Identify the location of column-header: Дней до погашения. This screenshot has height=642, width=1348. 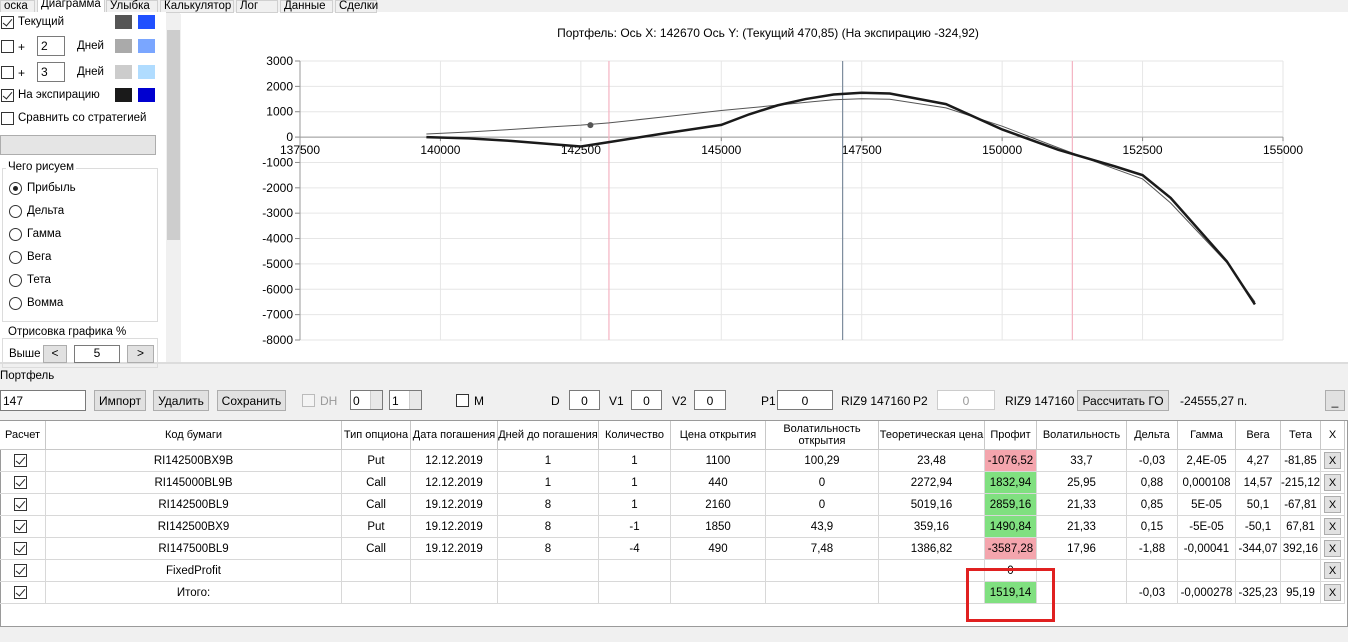
(548, 435).